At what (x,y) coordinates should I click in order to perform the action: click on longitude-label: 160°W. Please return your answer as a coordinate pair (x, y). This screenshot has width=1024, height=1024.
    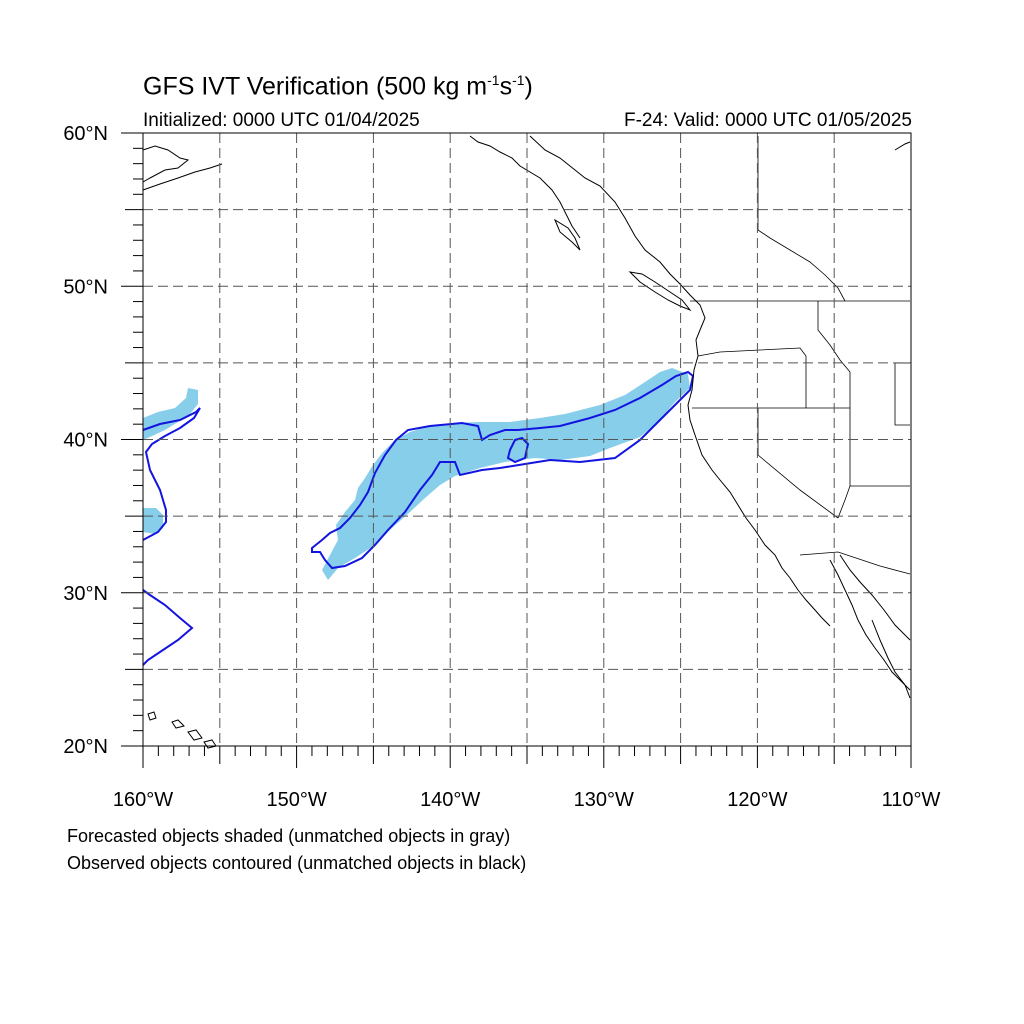
    Looking at the image, I should click on (143, 800).